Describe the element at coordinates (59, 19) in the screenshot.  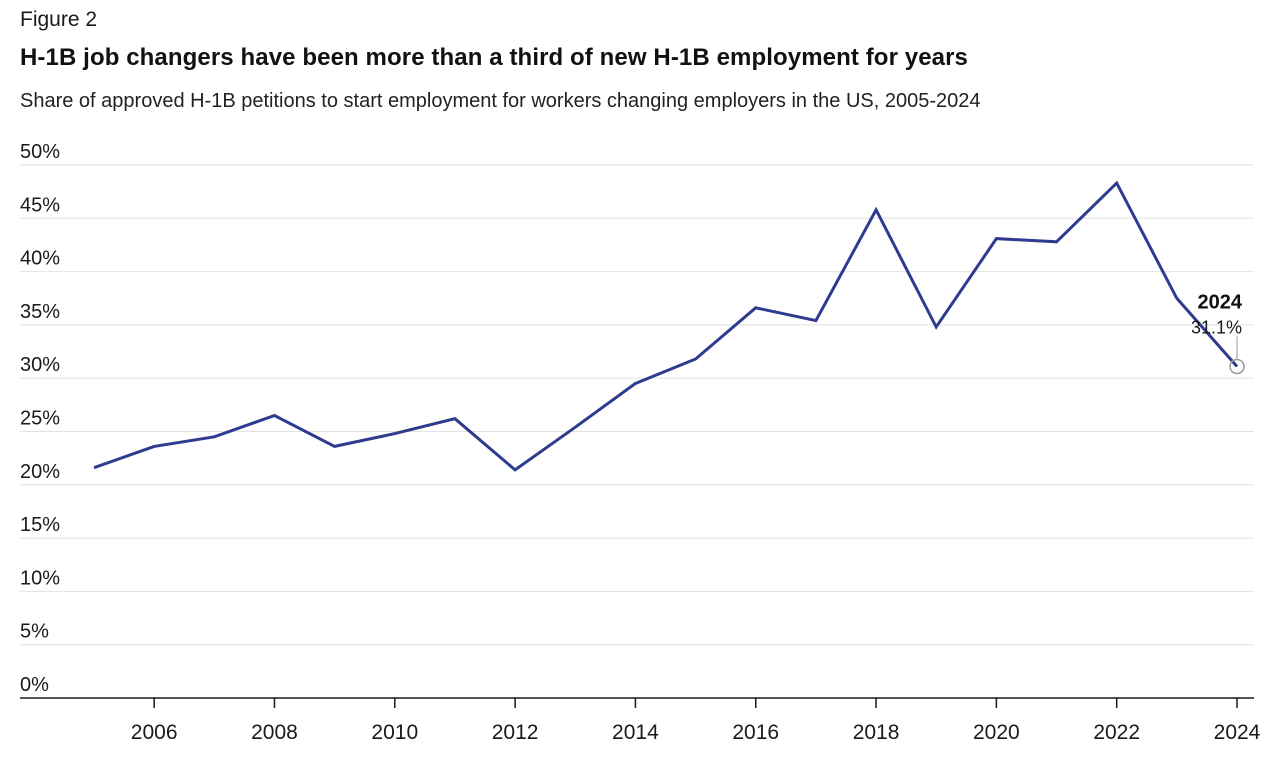
I see `figure-label: Figure 2` at that location.